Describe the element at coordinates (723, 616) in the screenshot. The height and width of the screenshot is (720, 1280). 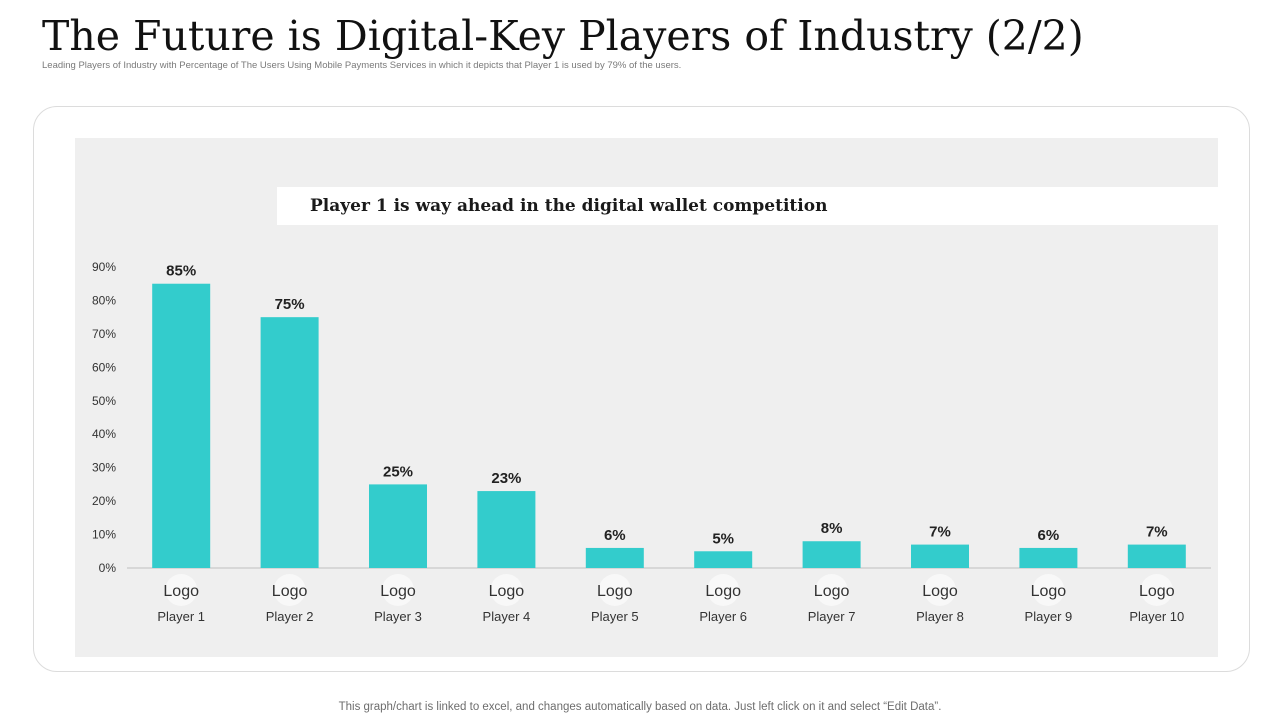
I see `x-tick-label: Player 6` at that location.